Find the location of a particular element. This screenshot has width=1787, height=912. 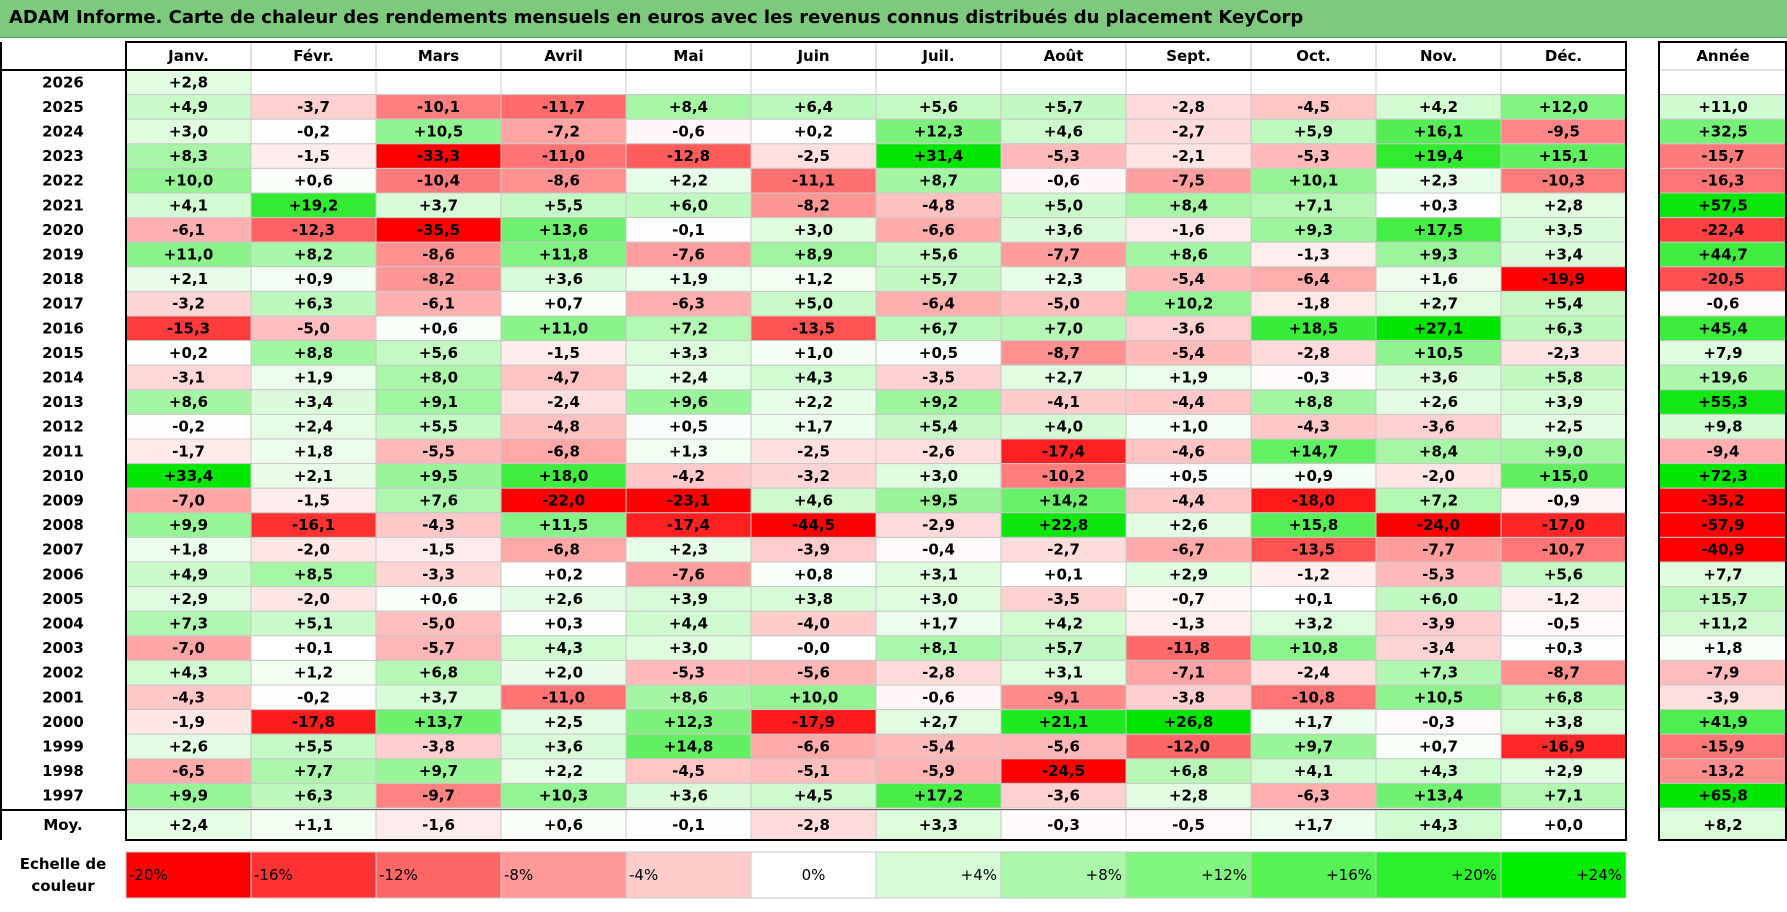

annual-value: +57,5 is located at coordinates (1723, 205).